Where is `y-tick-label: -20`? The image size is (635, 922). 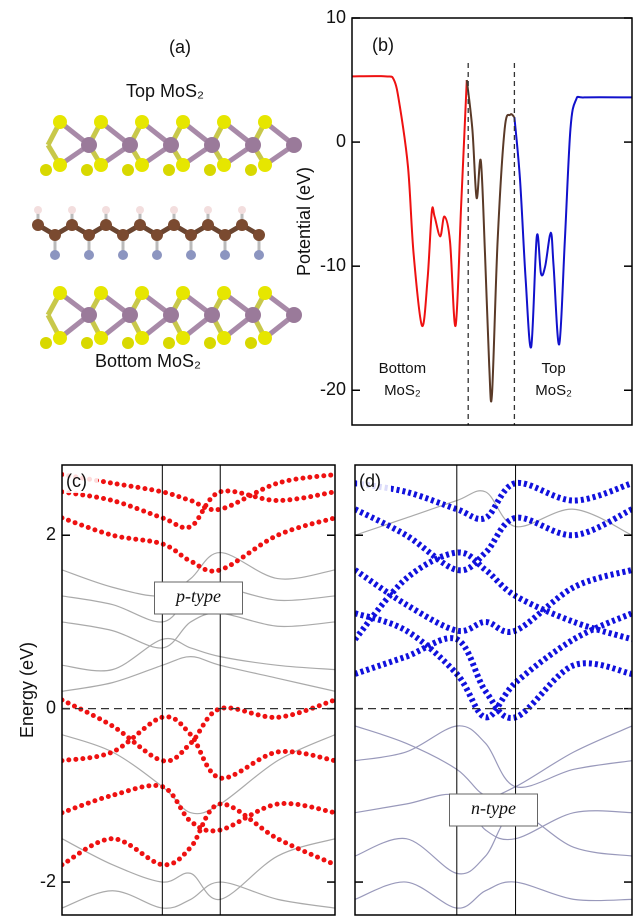 y-tick-label: -20 is located at coordinates (333, 389).